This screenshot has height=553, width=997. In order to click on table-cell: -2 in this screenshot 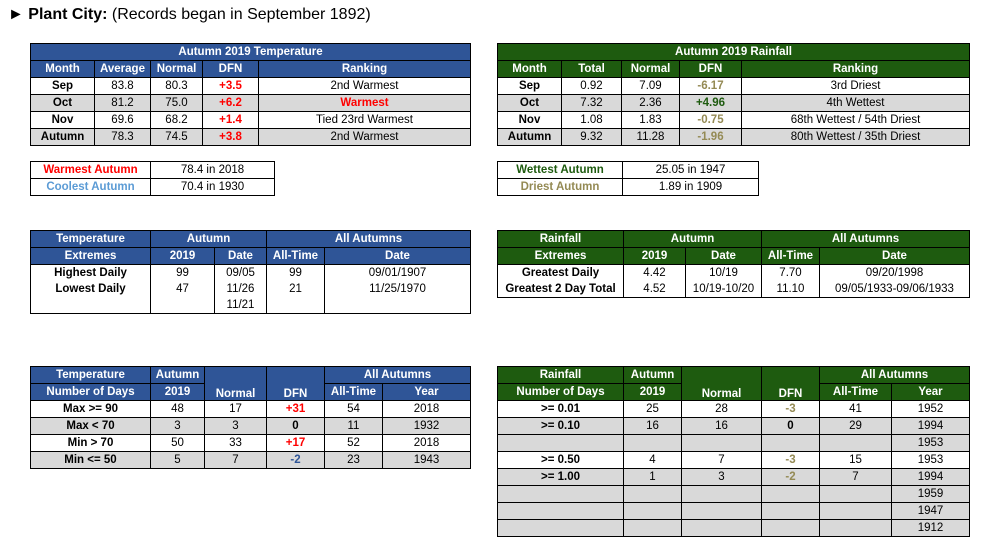, I will do `click(790, 477)`.